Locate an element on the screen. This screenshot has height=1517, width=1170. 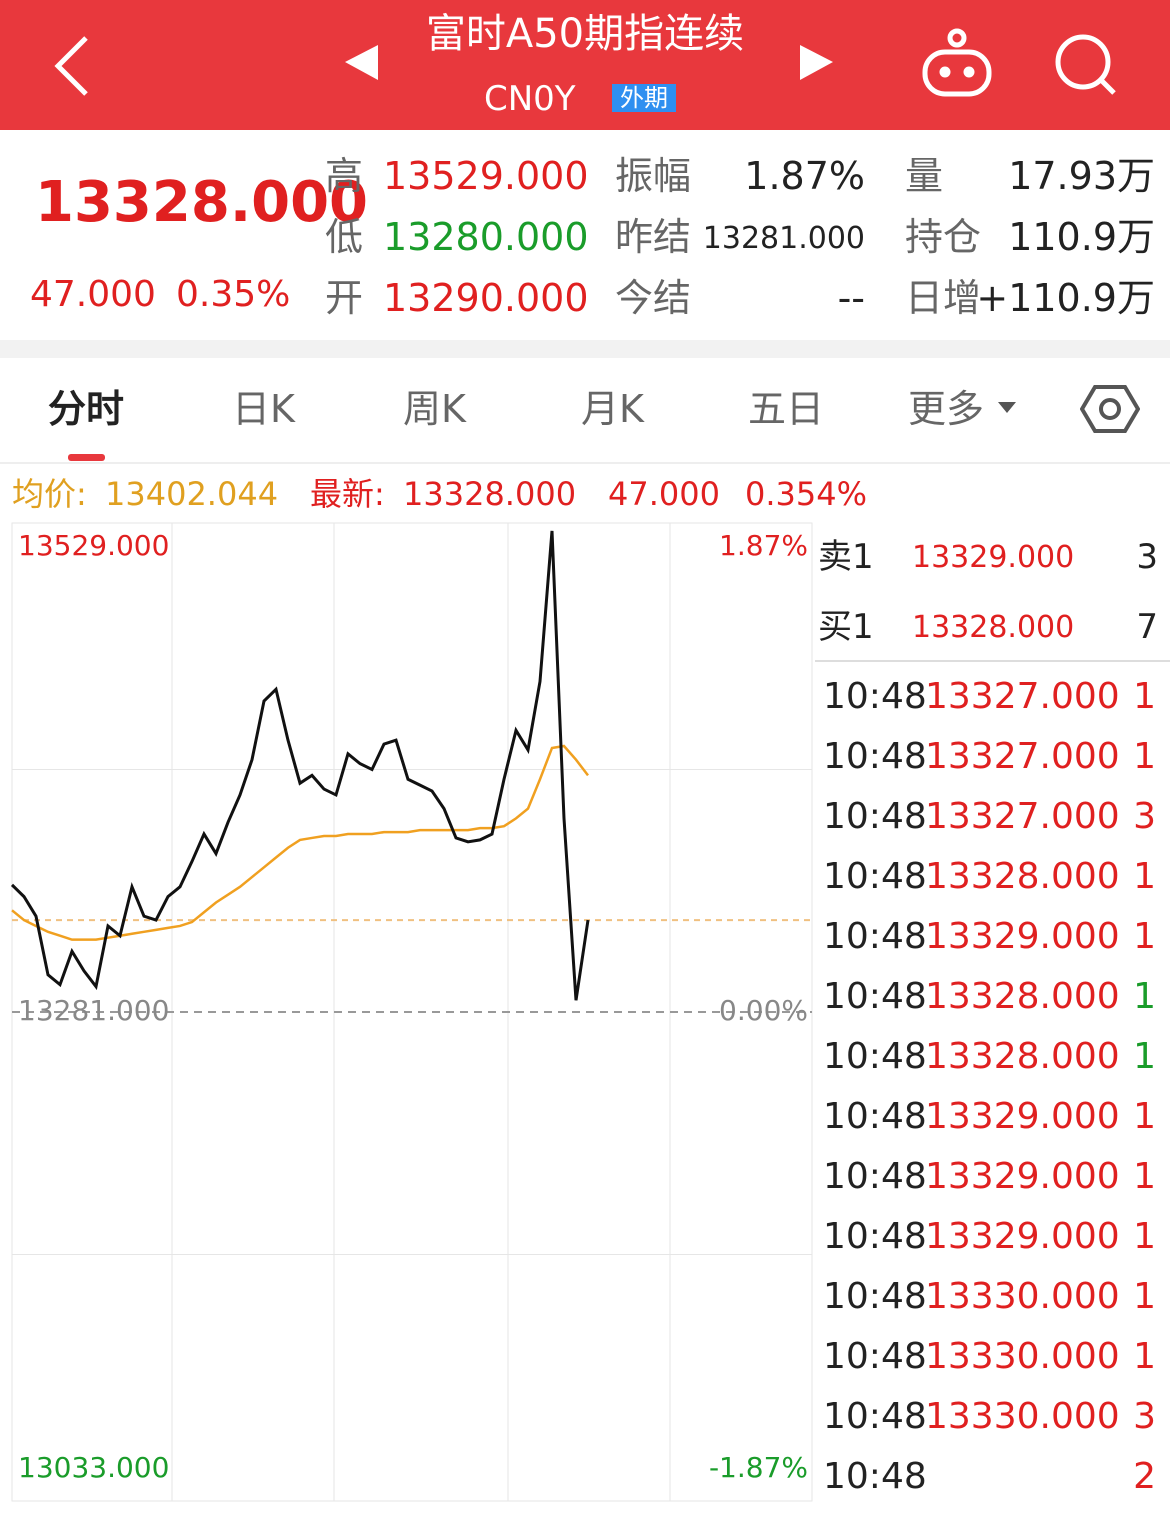
summary-avg: 13402.044 is located at coordinates (192, 494).